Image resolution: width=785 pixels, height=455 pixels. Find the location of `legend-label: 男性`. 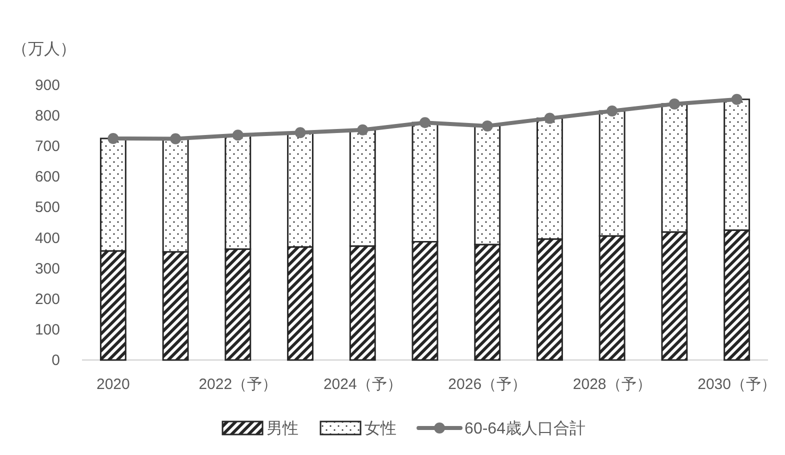

legend-label: 男性 is located at coordinates (282, 429).